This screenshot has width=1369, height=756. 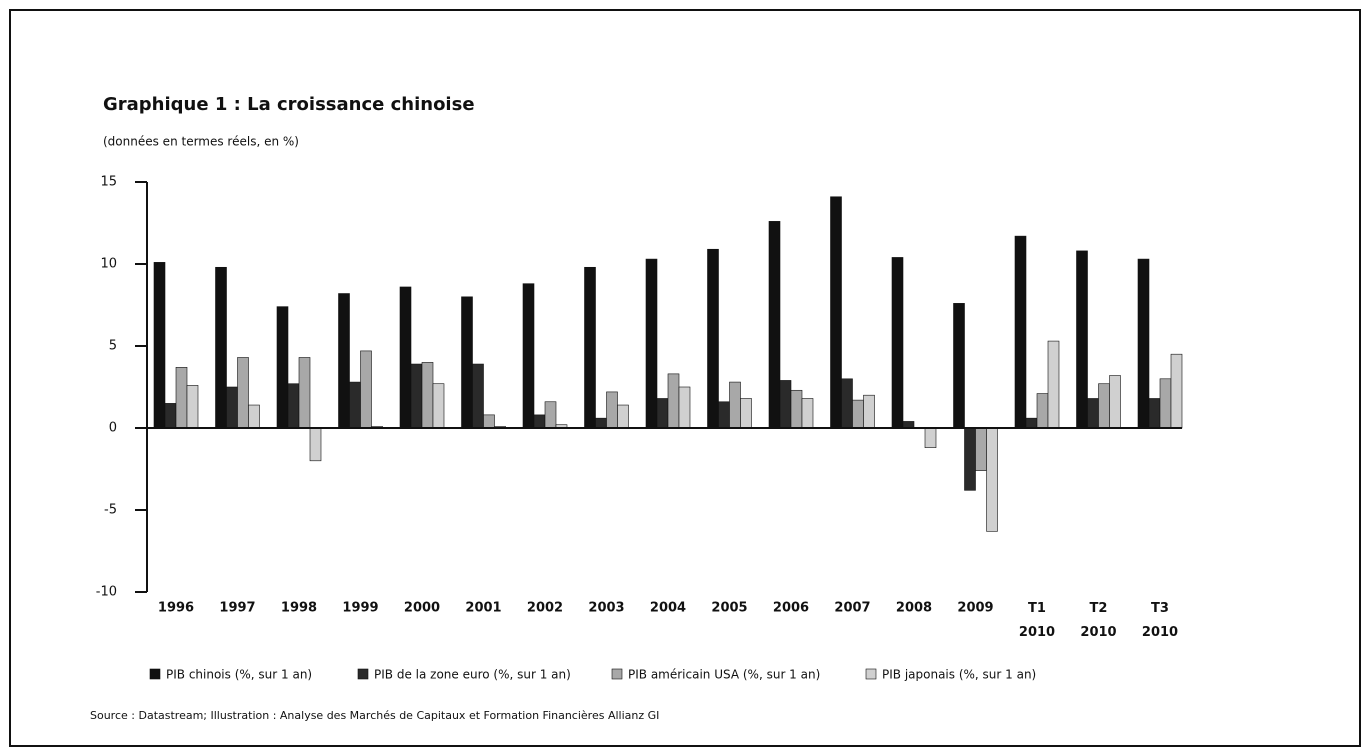 What do you see at coordinates (545, 608) in the screenshot?
I see `x-tick-label: 2002` at bounding box center [545, 608].